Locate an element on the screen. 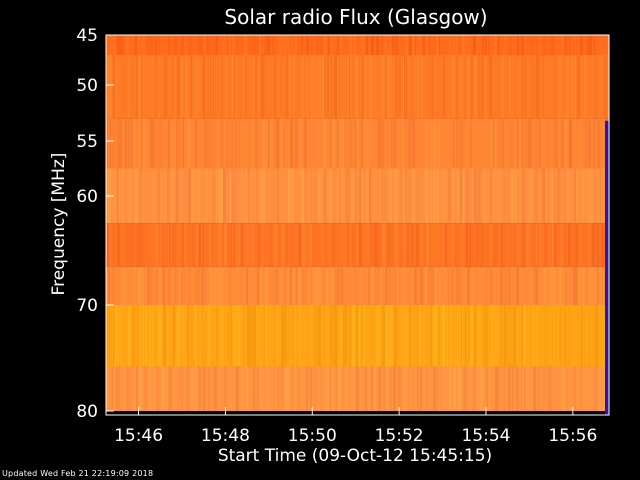 The image size is (640, 480). x-axis-label: Start Time (09-Oct-12 15:45:15) is located at coordinates (355, 456).